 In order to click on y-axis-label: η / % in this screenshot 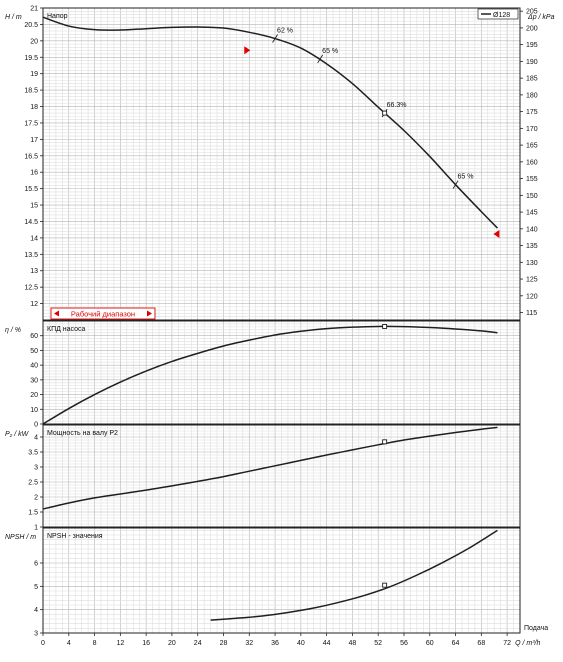, I will do `click(13, 330)`.